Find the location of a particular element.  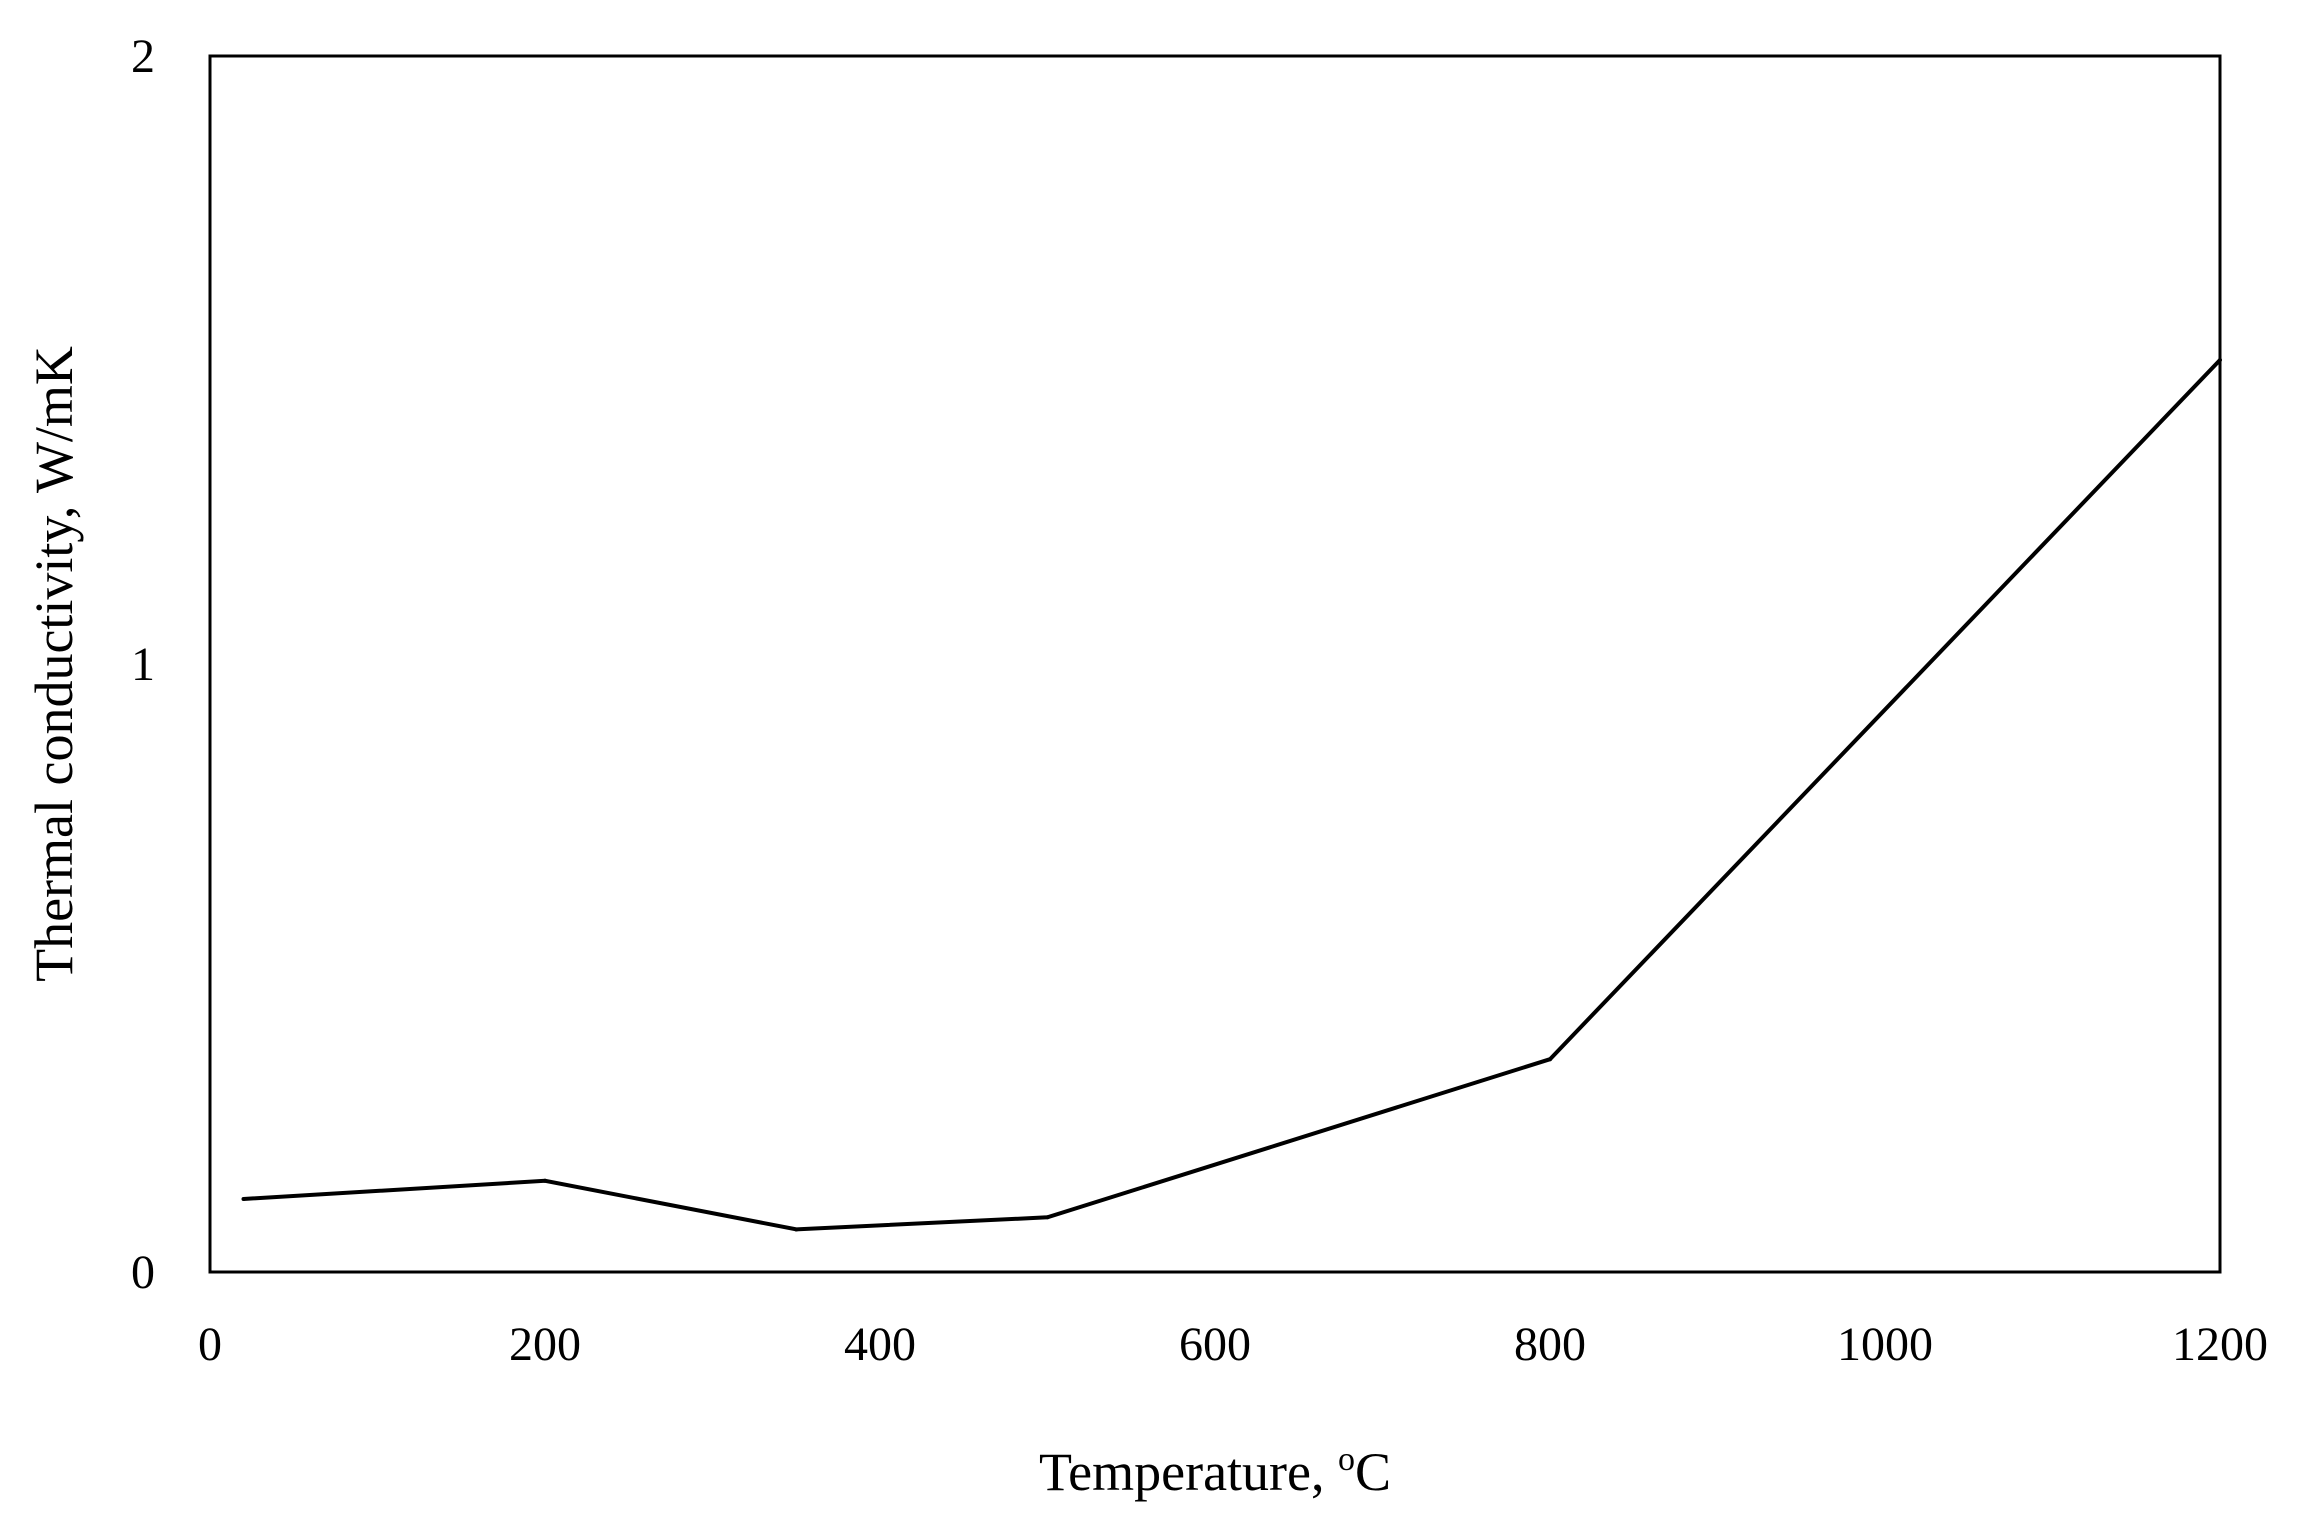

x-tick-label: 800 is located at coordinates (1550, 1344).